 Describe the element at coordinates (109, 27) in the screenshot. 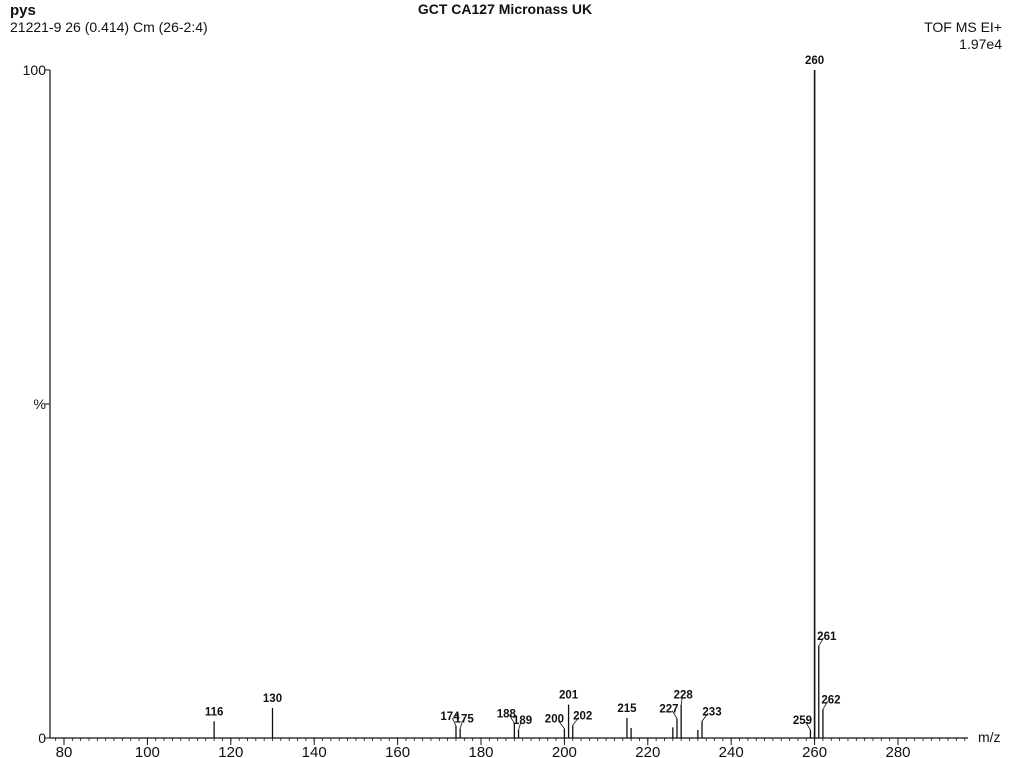

I see `scan-info: 21221-9 26 (0.414) Cm (26-2:4)` at that location.